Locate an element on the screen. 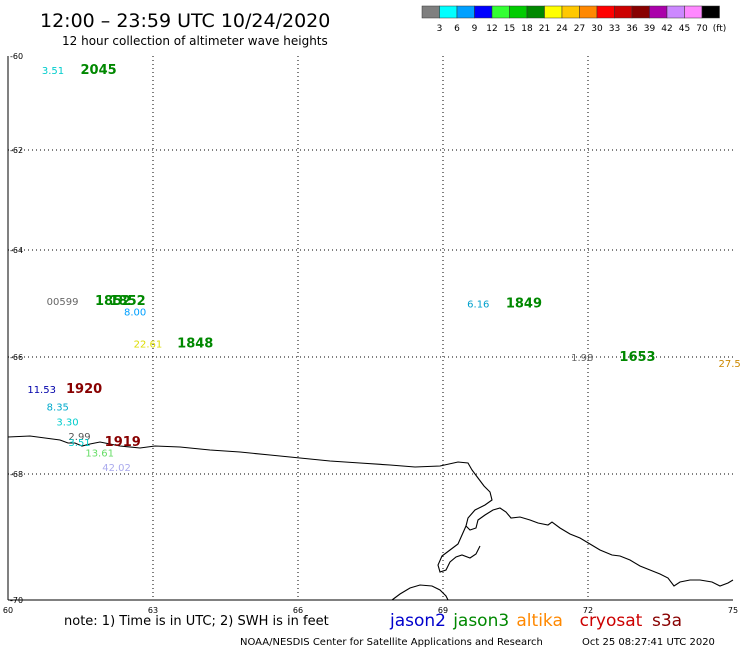 The width and height of the screenshot is (740, 650). observation-height-label: 42.02 is located at coordinates (116, 468).